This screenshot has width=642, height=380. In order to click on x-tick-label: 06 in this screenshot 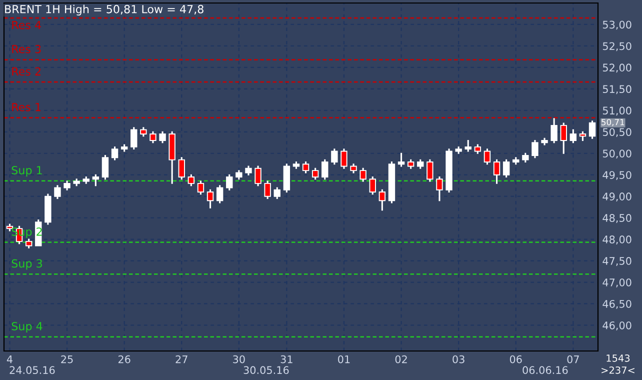, I will do `click(516, 359)`.